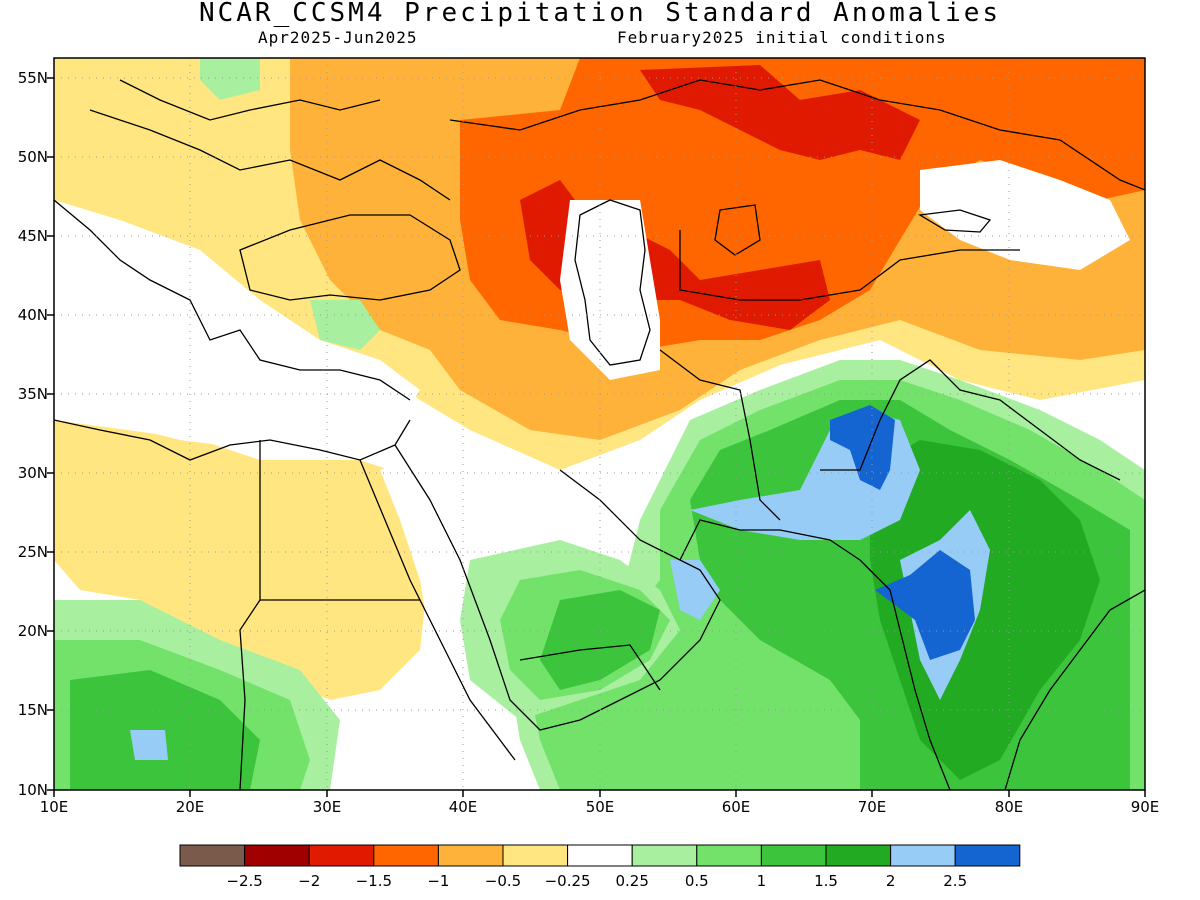 The height and width of the screenshot is (900, 1200). Describe the element at coordinates (872, 807) in the screenshot. I see `lon-label: 70E` at that location.